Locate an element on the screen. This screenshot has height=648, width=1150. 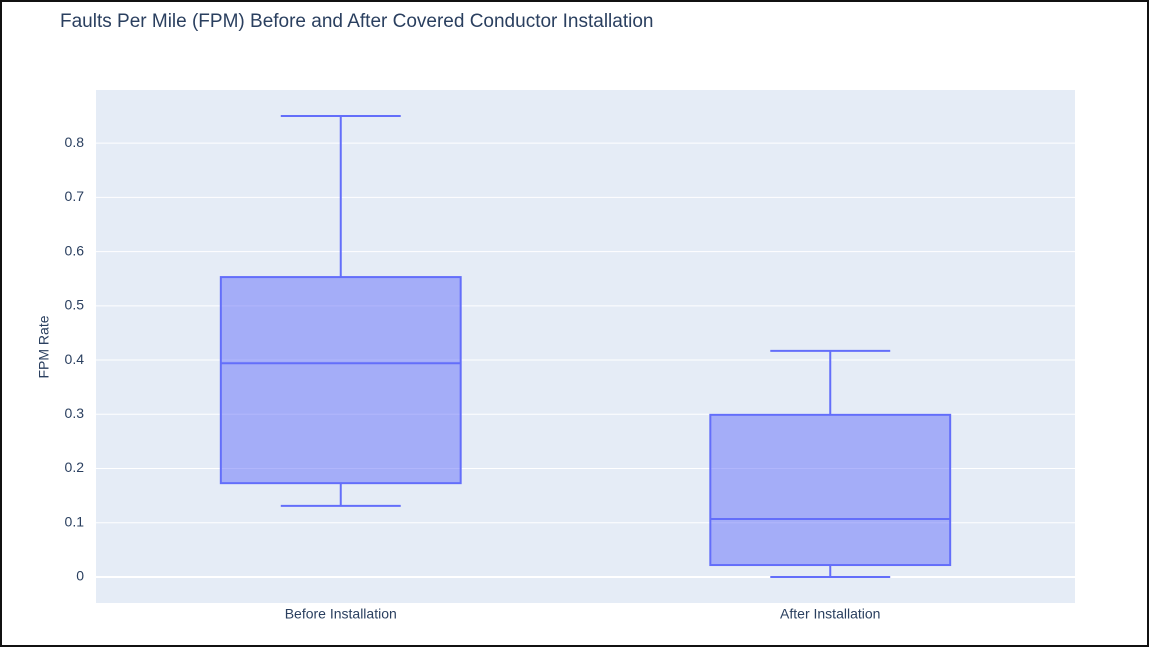
y-tick-label: 0.5 is located at coordinates (75, 305).